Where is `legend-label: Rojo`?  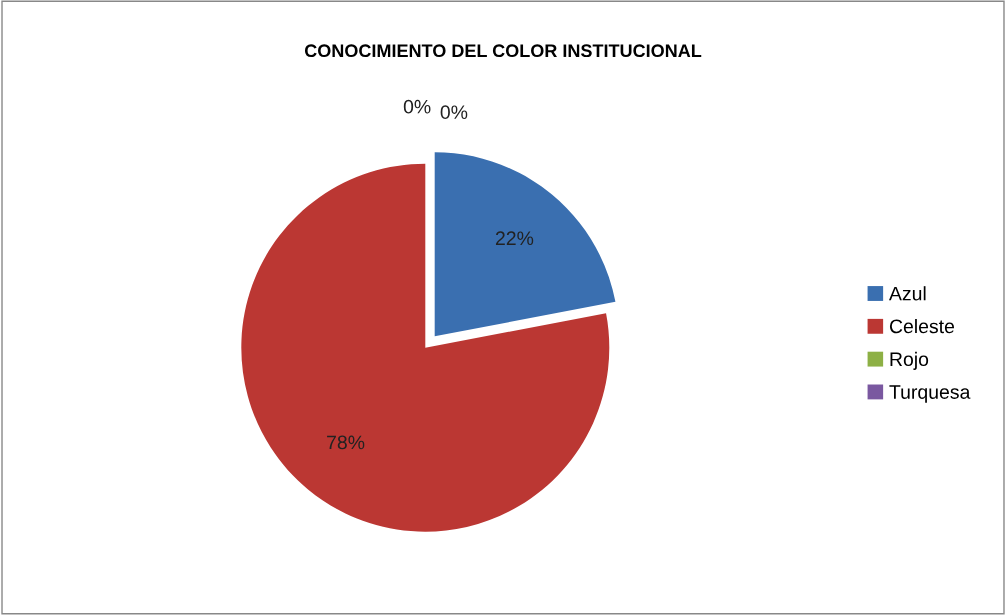 legend-label: Rojo is located at coordinates (909, 360).